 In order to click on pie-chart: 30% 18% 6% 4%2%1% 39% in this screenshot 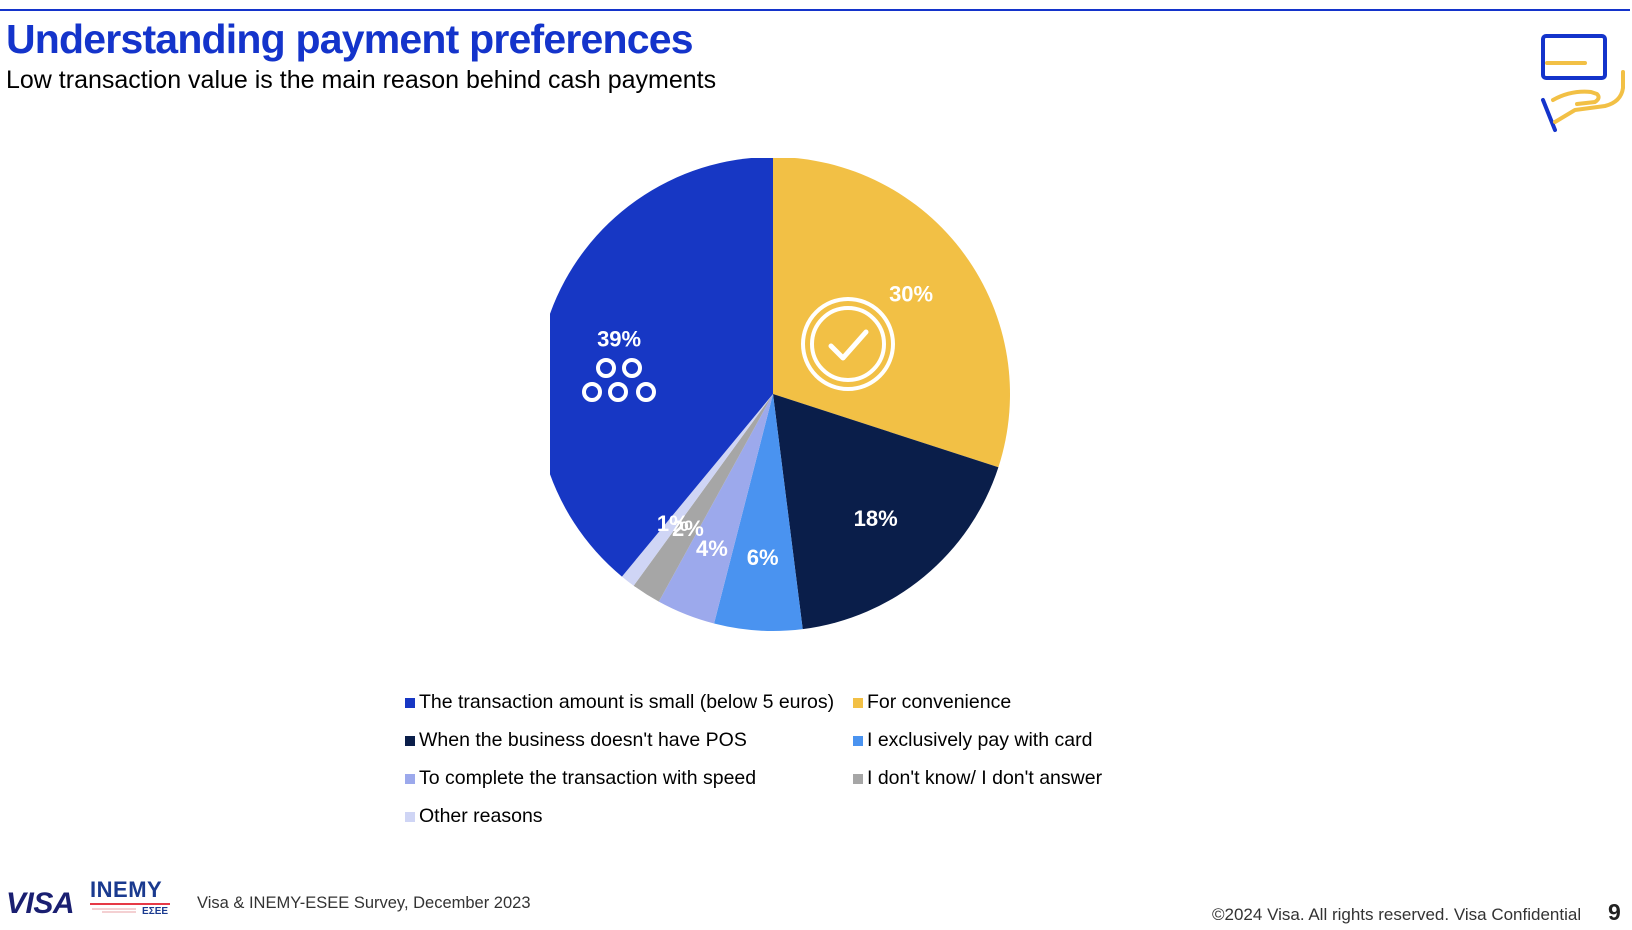, I will do `click(780, 394)`.